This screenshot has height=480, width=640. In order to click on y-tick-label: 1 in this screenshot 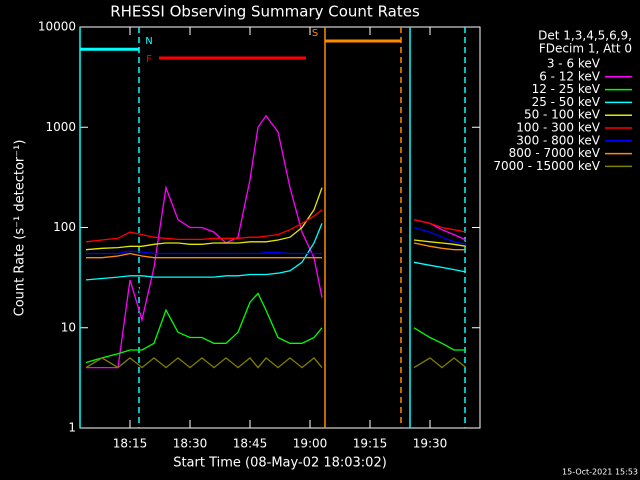, I will do `click(72, 428)`.